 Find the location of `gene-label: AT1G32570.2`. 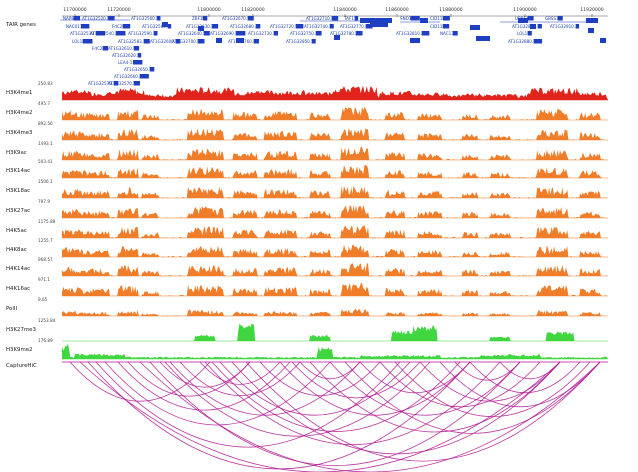

gene-label: AT1G32570.2 is located at coordinates (122, 83).